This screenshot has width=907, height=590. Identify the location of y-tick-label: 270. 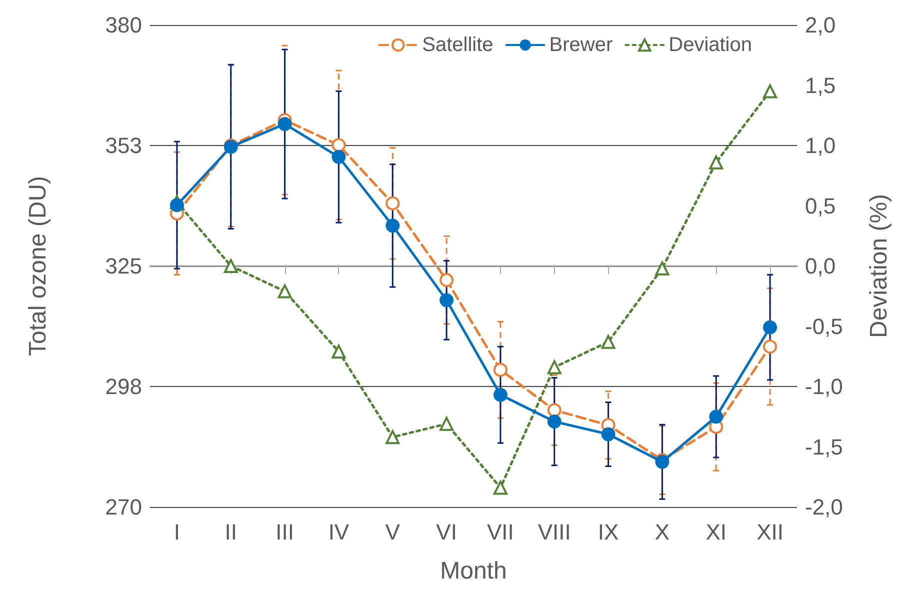
(123, 507).